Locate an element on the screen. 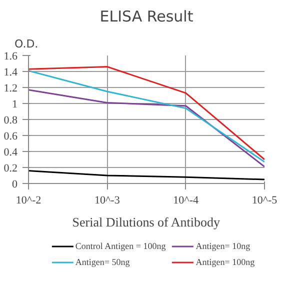 The height and width of the screenshot is (300, 300). y-tick-label: 1.2 is located at coordinates (11, 88).